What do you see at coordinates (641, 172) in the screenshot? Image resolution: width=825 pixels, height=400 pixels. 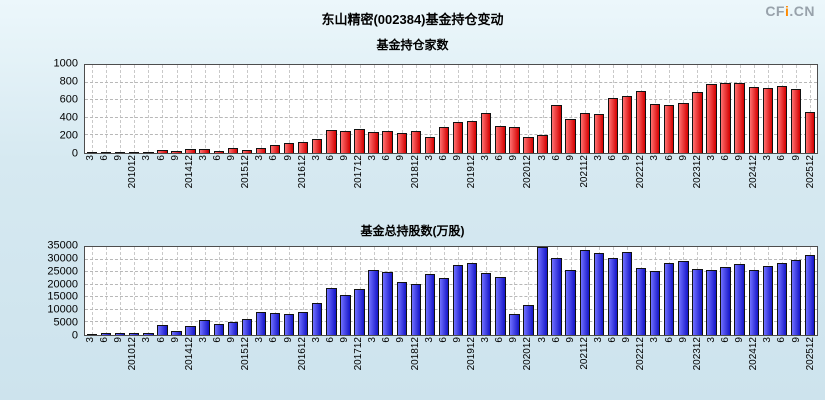 I see `x-tick-label: 202212` at bounding box center [641, 172].